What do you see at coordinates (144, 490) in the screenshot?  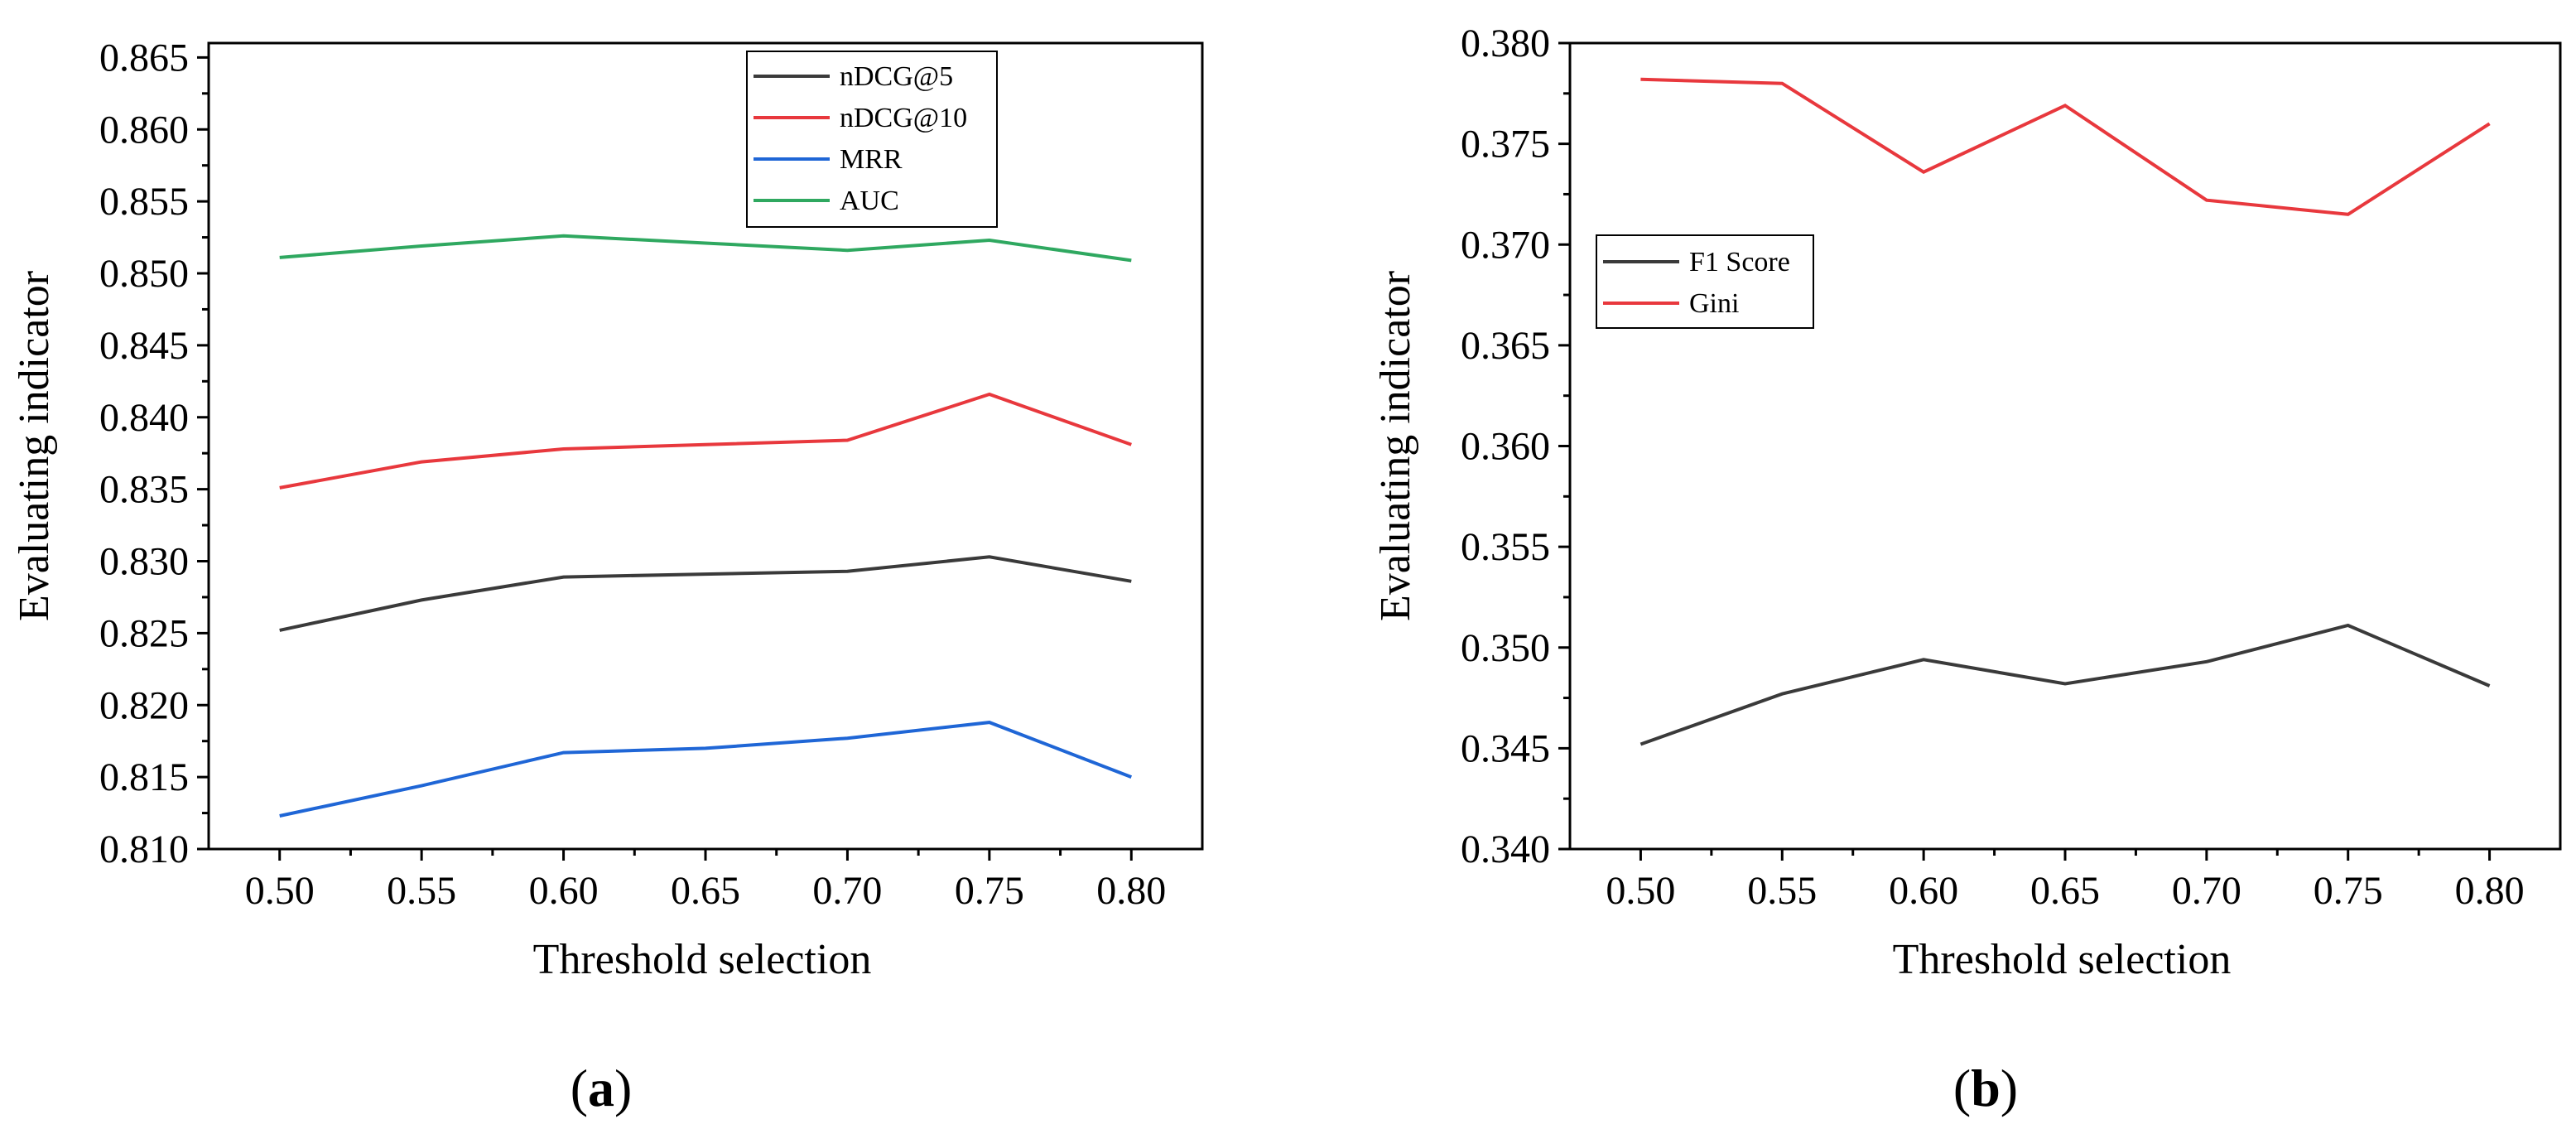 I see `y-tick-label: 0.835` at bounding box center [144, 490].